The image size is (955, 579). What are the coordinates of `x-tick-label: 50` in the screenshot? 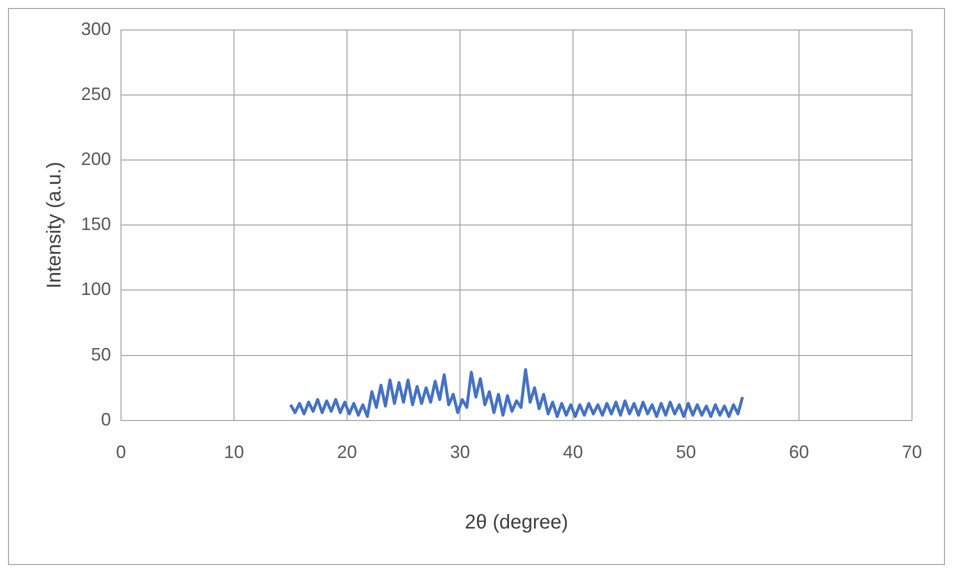 It's located at (686, 452).